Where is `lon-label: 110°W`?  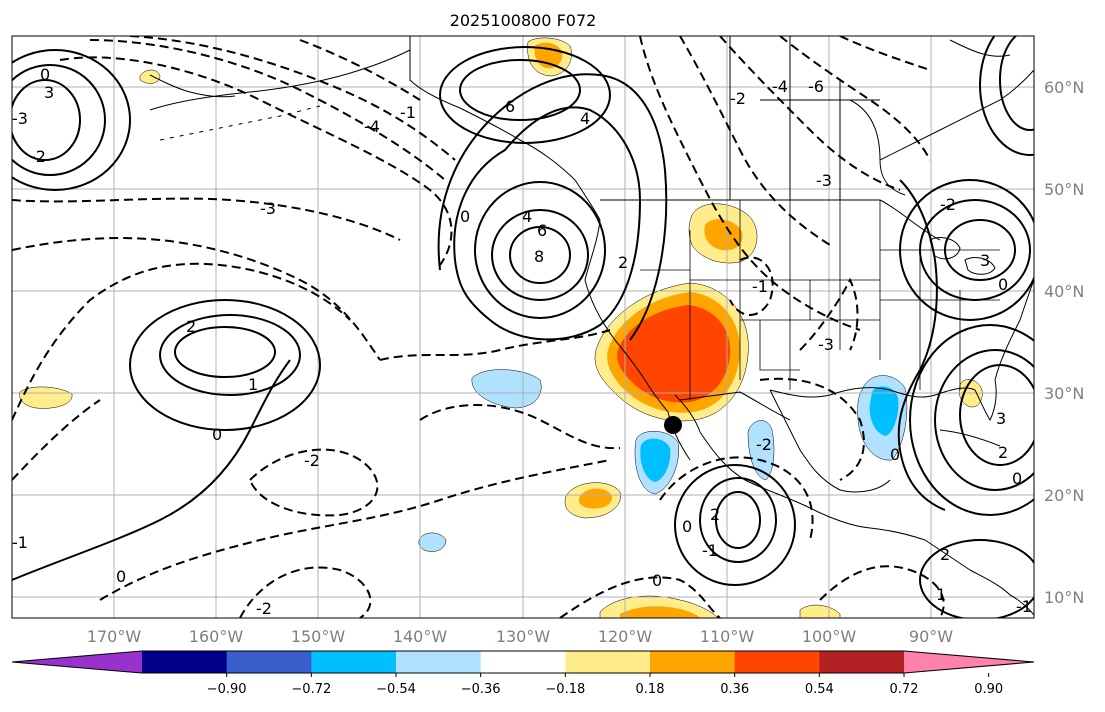
lon-label: 110°W is located at coordinates (727, 636).